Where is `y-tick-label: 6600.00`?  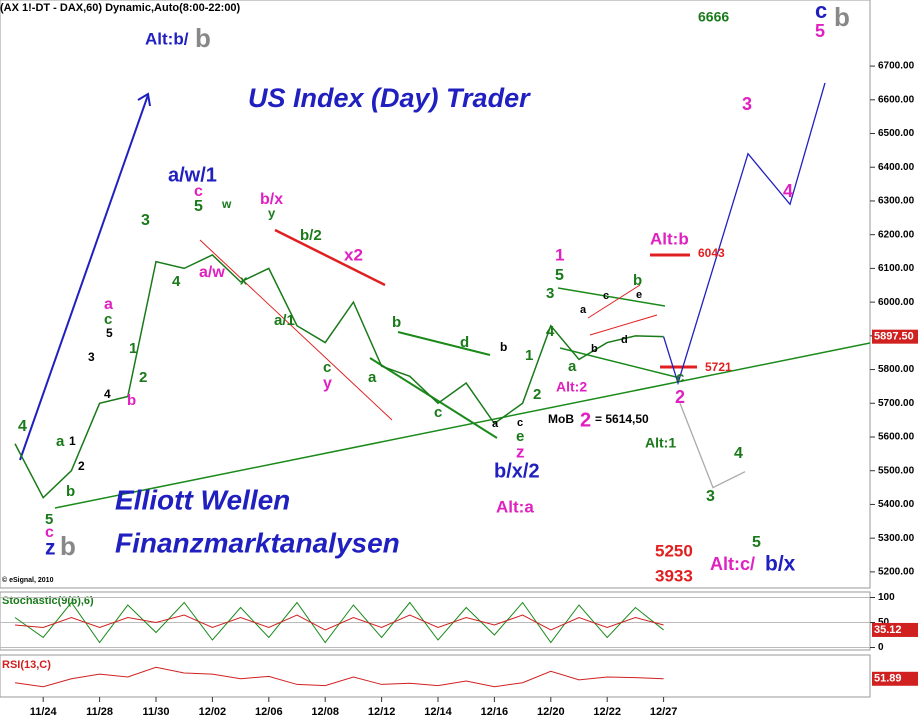
y-tick-label: 6600.00 is located at coordinates (896, 99).